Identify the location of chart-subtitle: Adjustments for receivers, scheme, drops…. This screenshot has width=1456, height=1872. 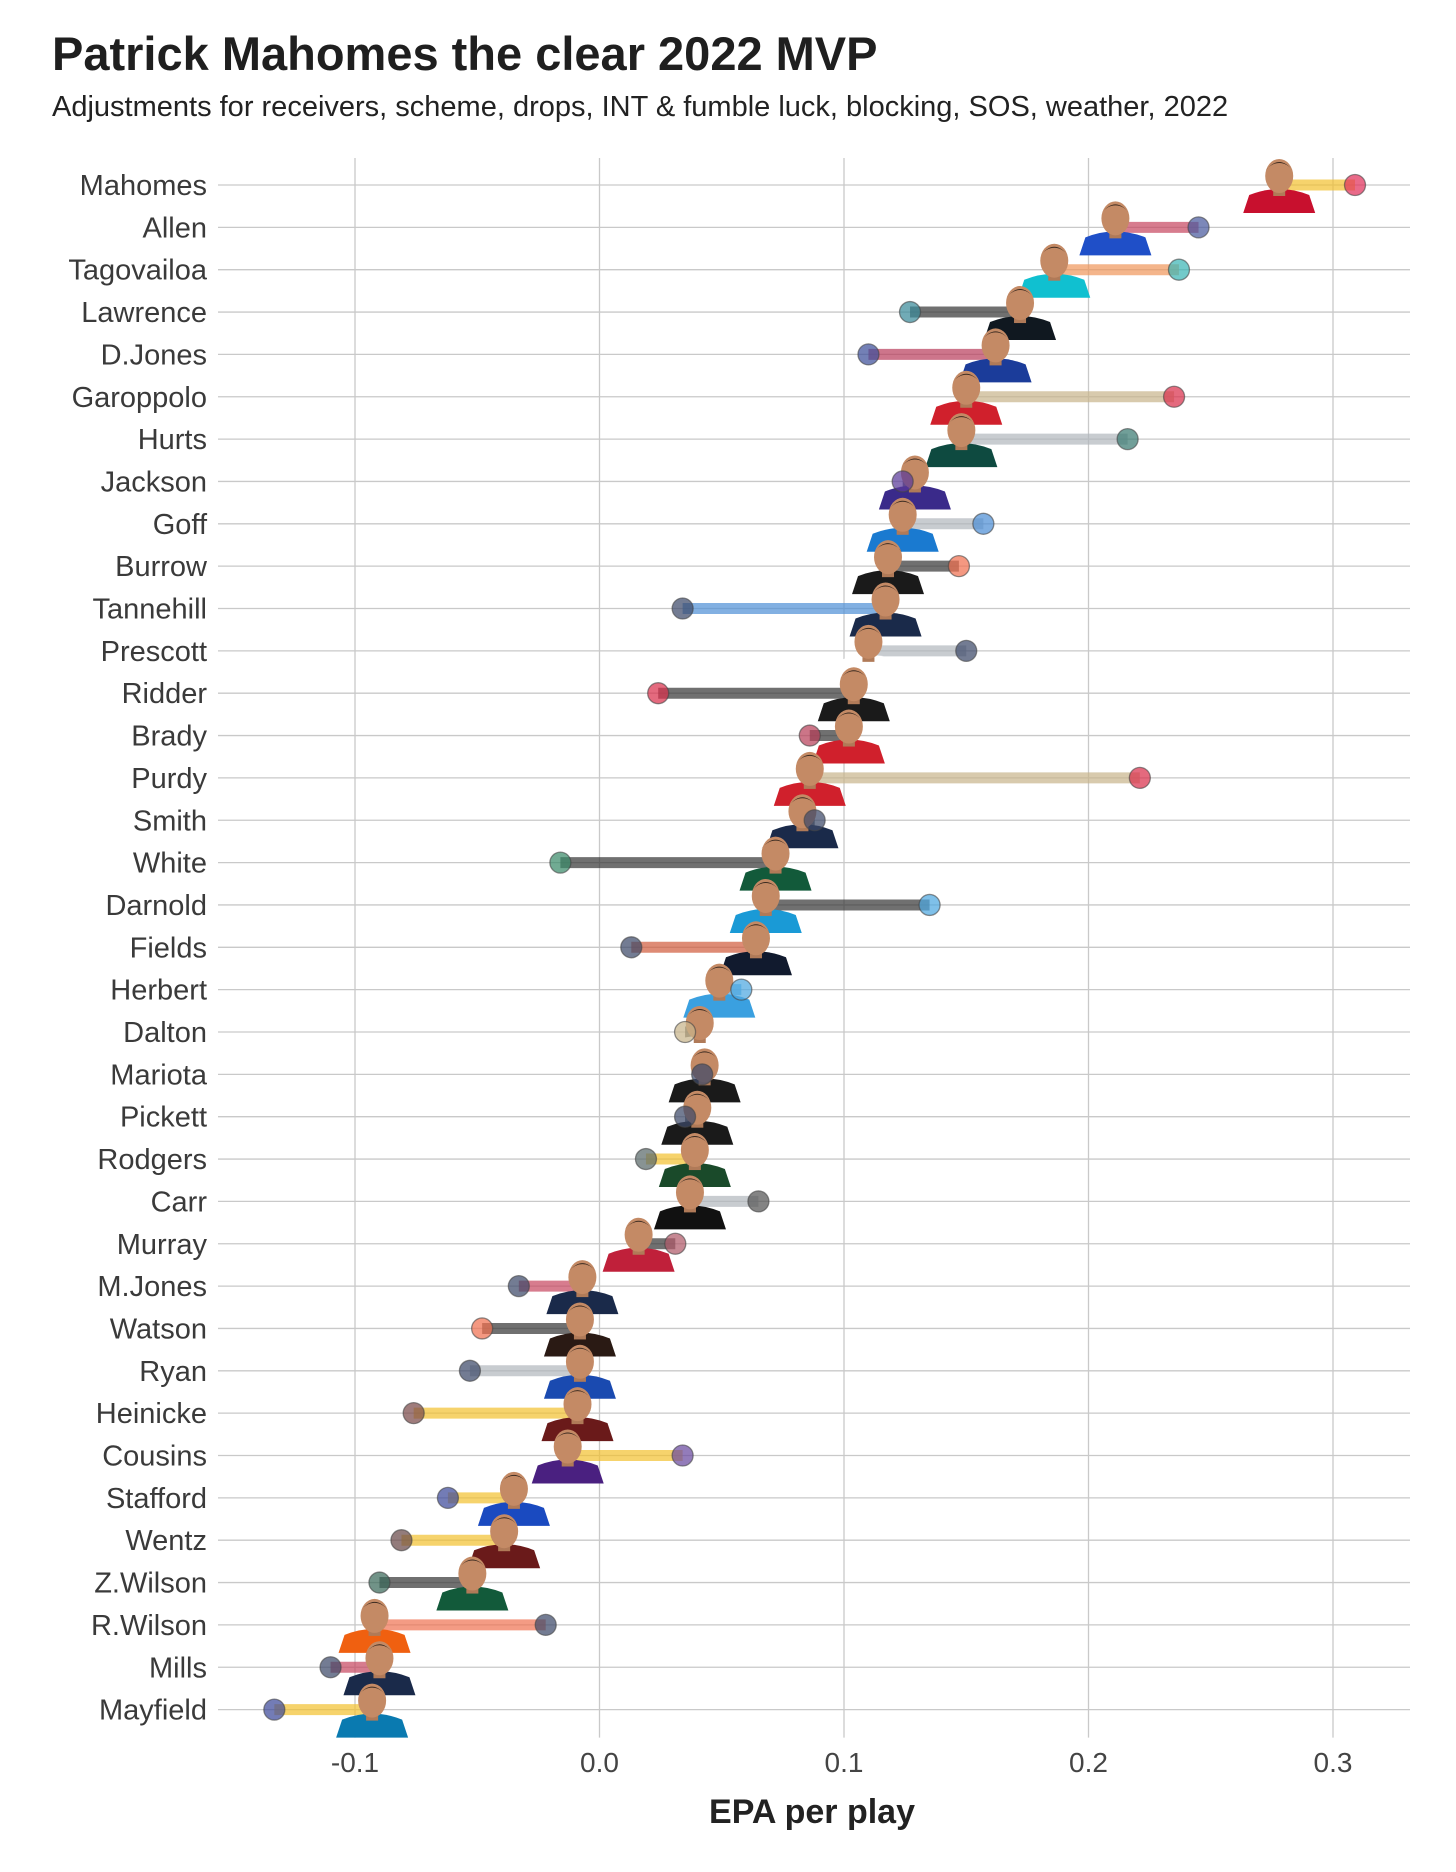
(640, 107).